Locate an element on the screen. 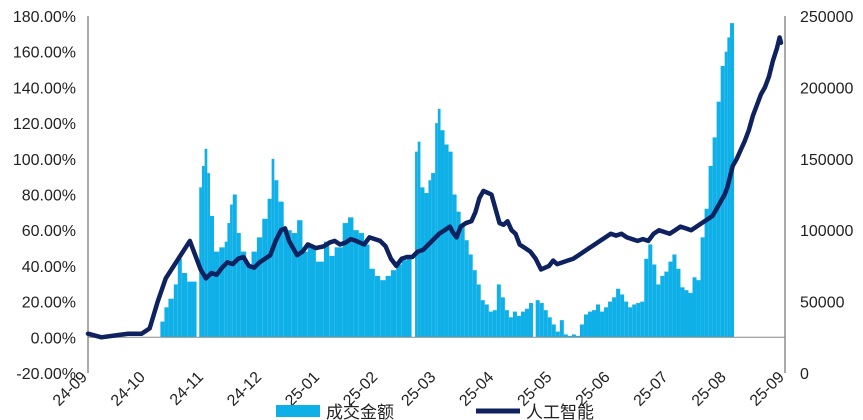  left-tick-label: 20.00% is located at coordinates (49, 303).